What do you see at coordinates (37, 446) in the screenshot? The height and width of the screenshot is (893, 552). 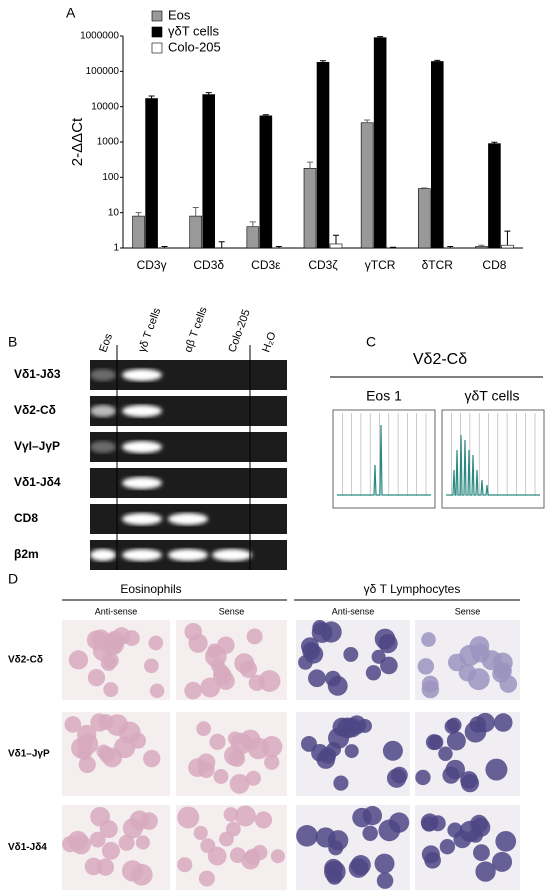 I see `row-label: VγI–JγP` at bounding box center [37, 446].